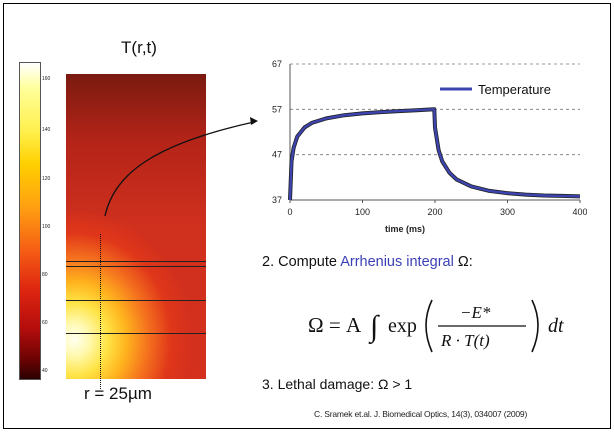 The height and width of the screenshot is (432, 614). I want to click on x-tick-label: 300, so click(507, 212).